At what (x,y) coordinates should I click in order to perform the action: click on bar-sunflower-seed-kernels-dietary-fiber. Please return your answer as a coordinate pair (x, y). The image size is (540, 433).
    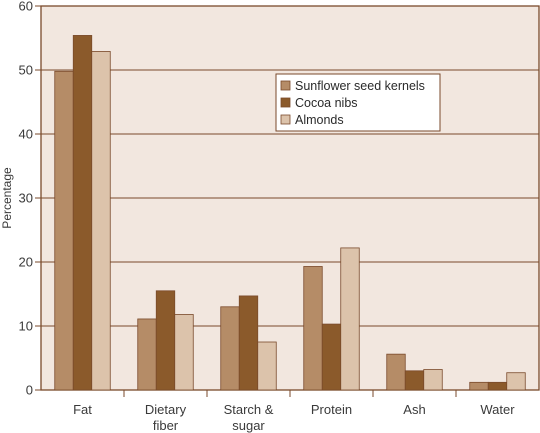
    Looking at the image, I should click on (147, 354).